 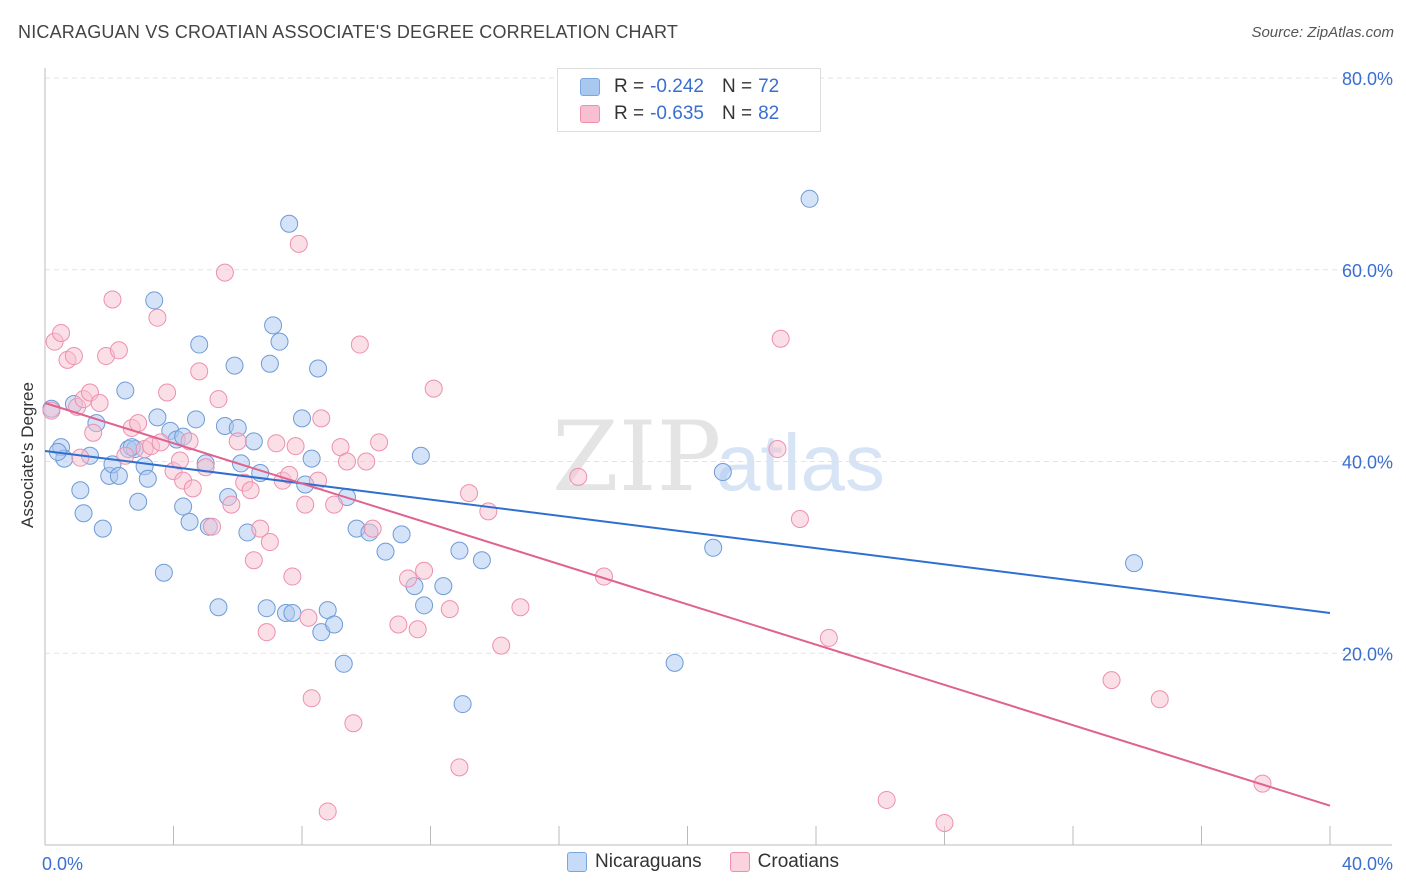 What do you see at coordinates (800, 462) in the screenshot?
I see `watermark-atlas: atlas` at bounding box center [800, 462].